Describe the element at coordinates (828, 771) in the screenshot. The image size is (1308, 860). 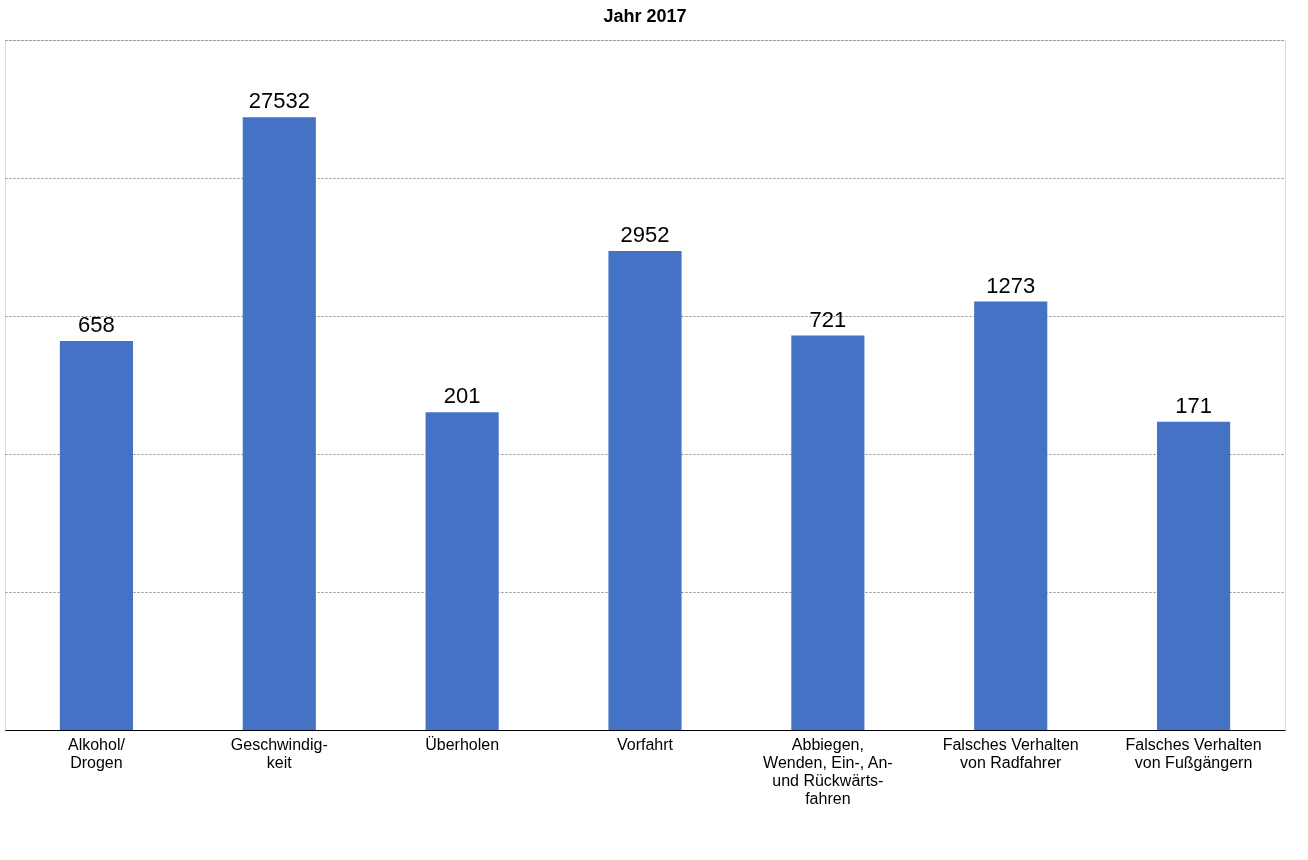
I see `x-tick-label: Abbiegen, Wenden, Ein-, An- und Rückwärts- fahren` at that location.